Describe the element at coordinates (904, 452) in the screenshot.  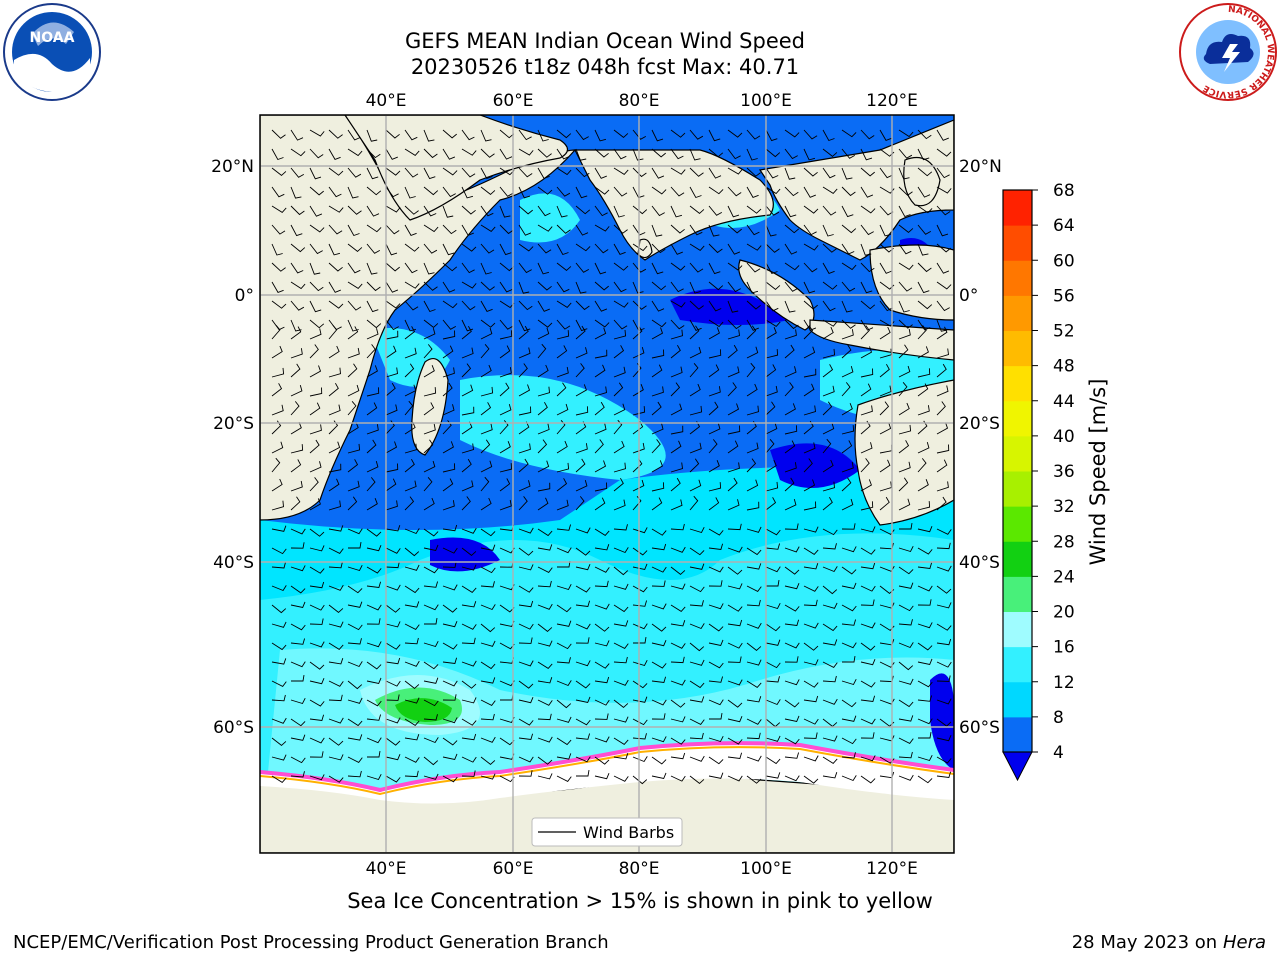
I see `land-region` at that location.